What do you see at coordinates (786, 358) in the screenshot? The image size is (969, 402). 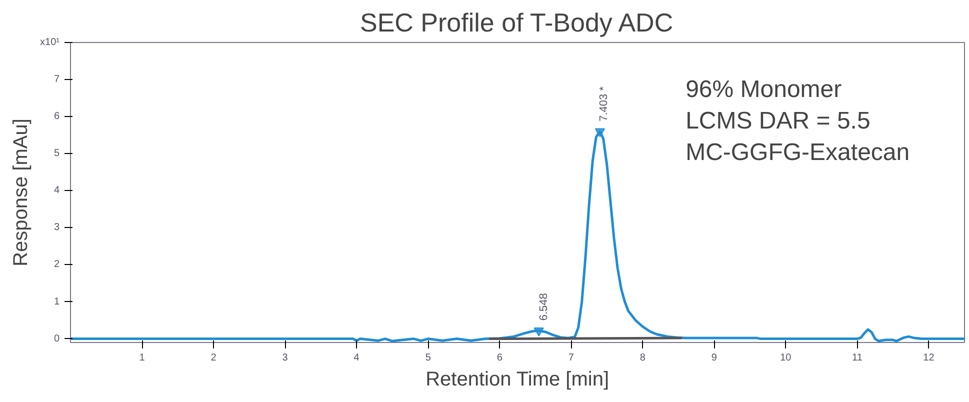 I see `x-tick-label: 10` at bounding box center [786, 358].